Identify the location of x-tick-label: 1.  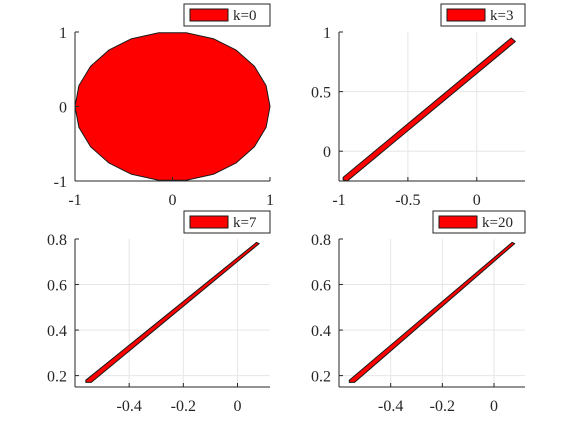
(270, 200).